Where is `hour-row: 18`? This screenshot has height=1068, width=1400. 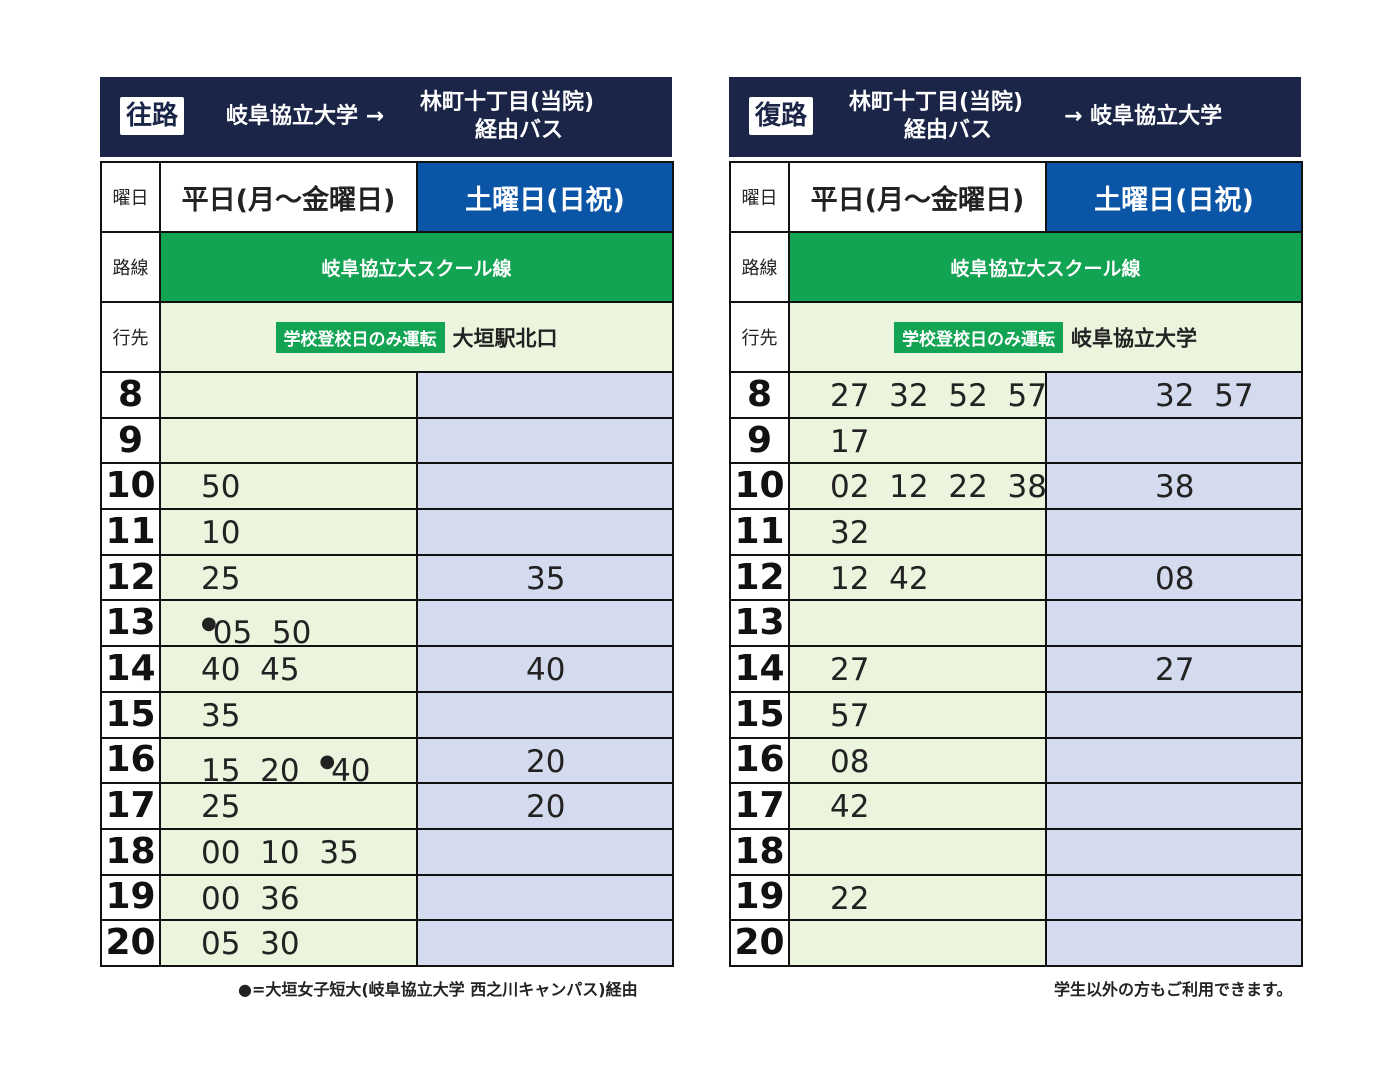
hour-row: 18 is located at coordinates (1016, 851).